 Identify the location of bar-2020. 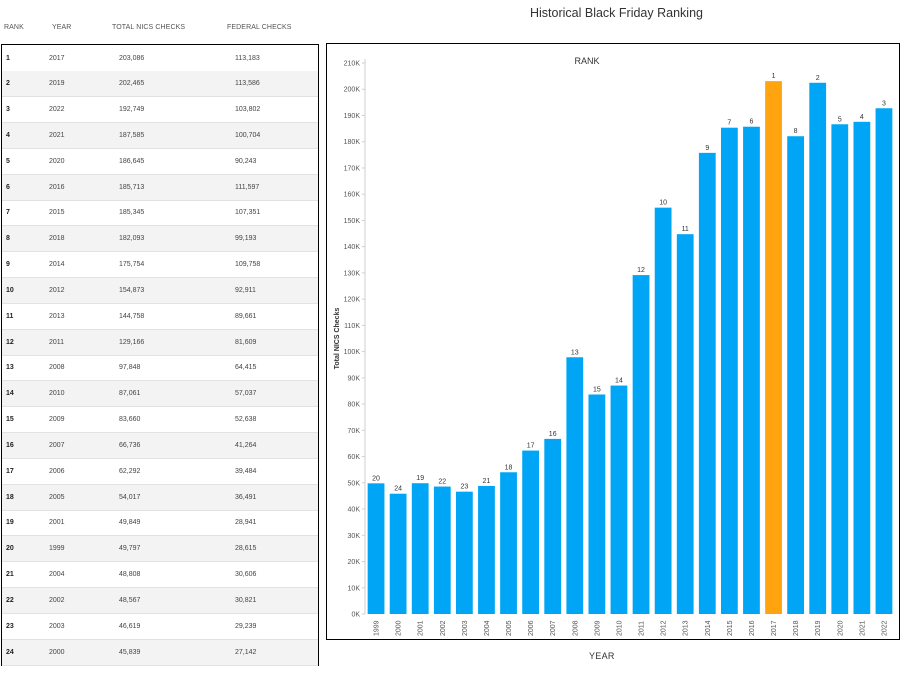
(840, 369).